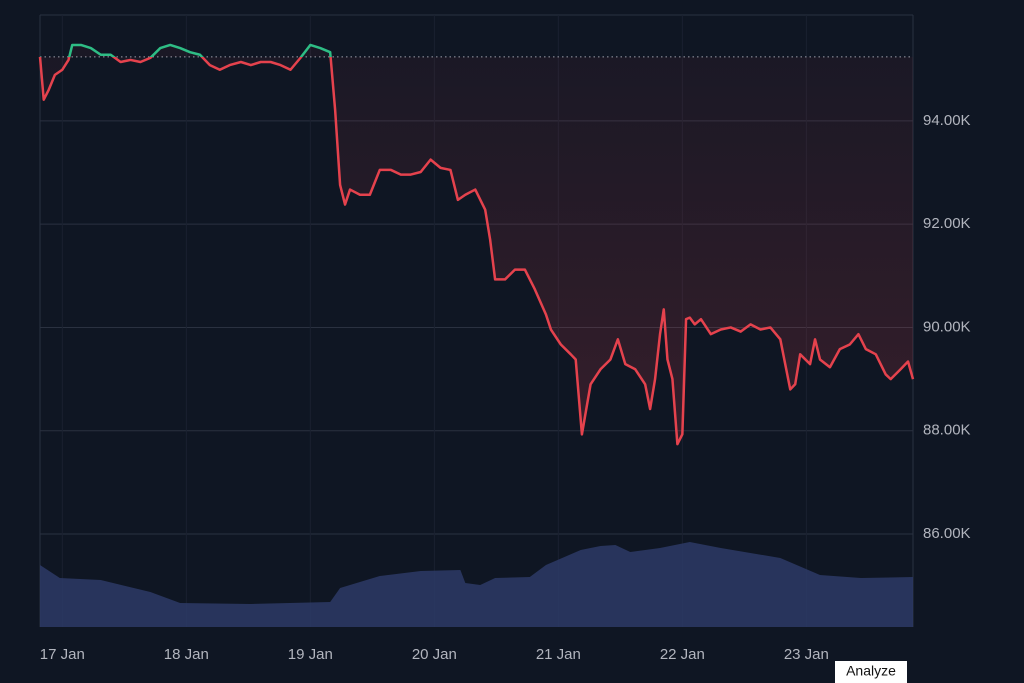 The height and width of the screenshot is (683, 1024). I want to click on analyze-button: Analyze, so click(871, 671).